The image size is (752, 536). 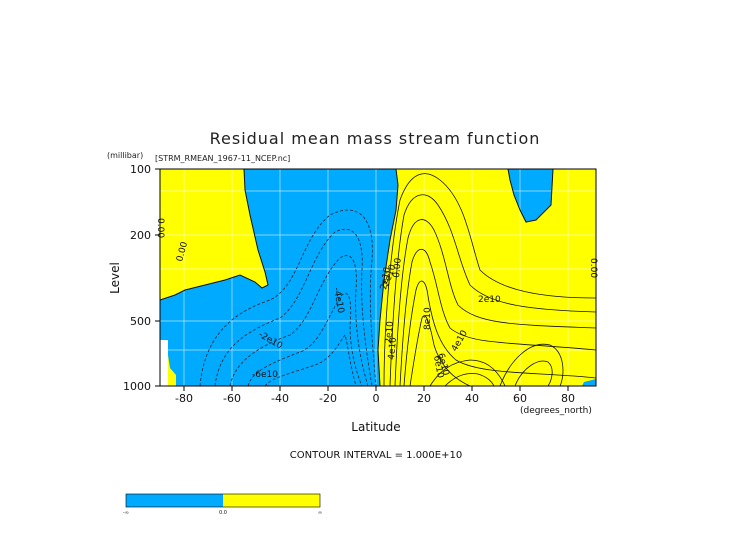 I want to click on x-tick-label: 40, so click(x=472, y=398).